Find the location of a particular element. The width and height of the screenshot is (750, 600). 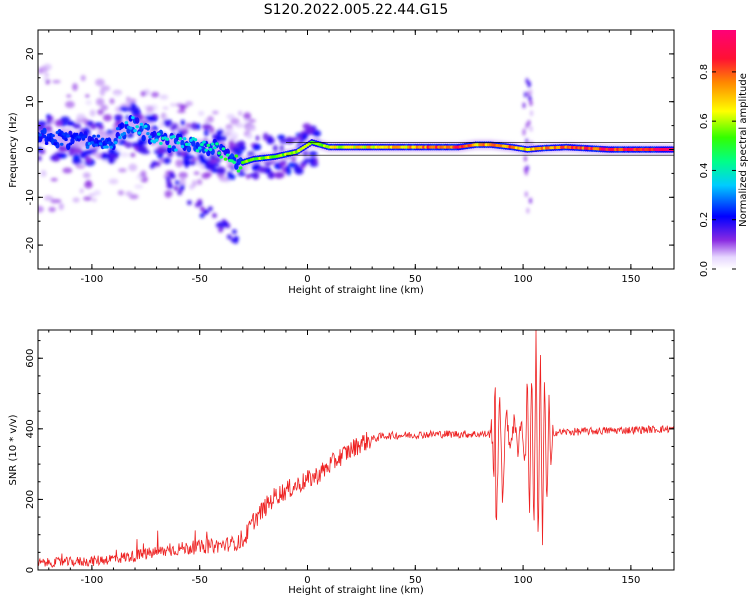

spectrogram-x-tick-label: 50 is located at coordinates (415, 279).